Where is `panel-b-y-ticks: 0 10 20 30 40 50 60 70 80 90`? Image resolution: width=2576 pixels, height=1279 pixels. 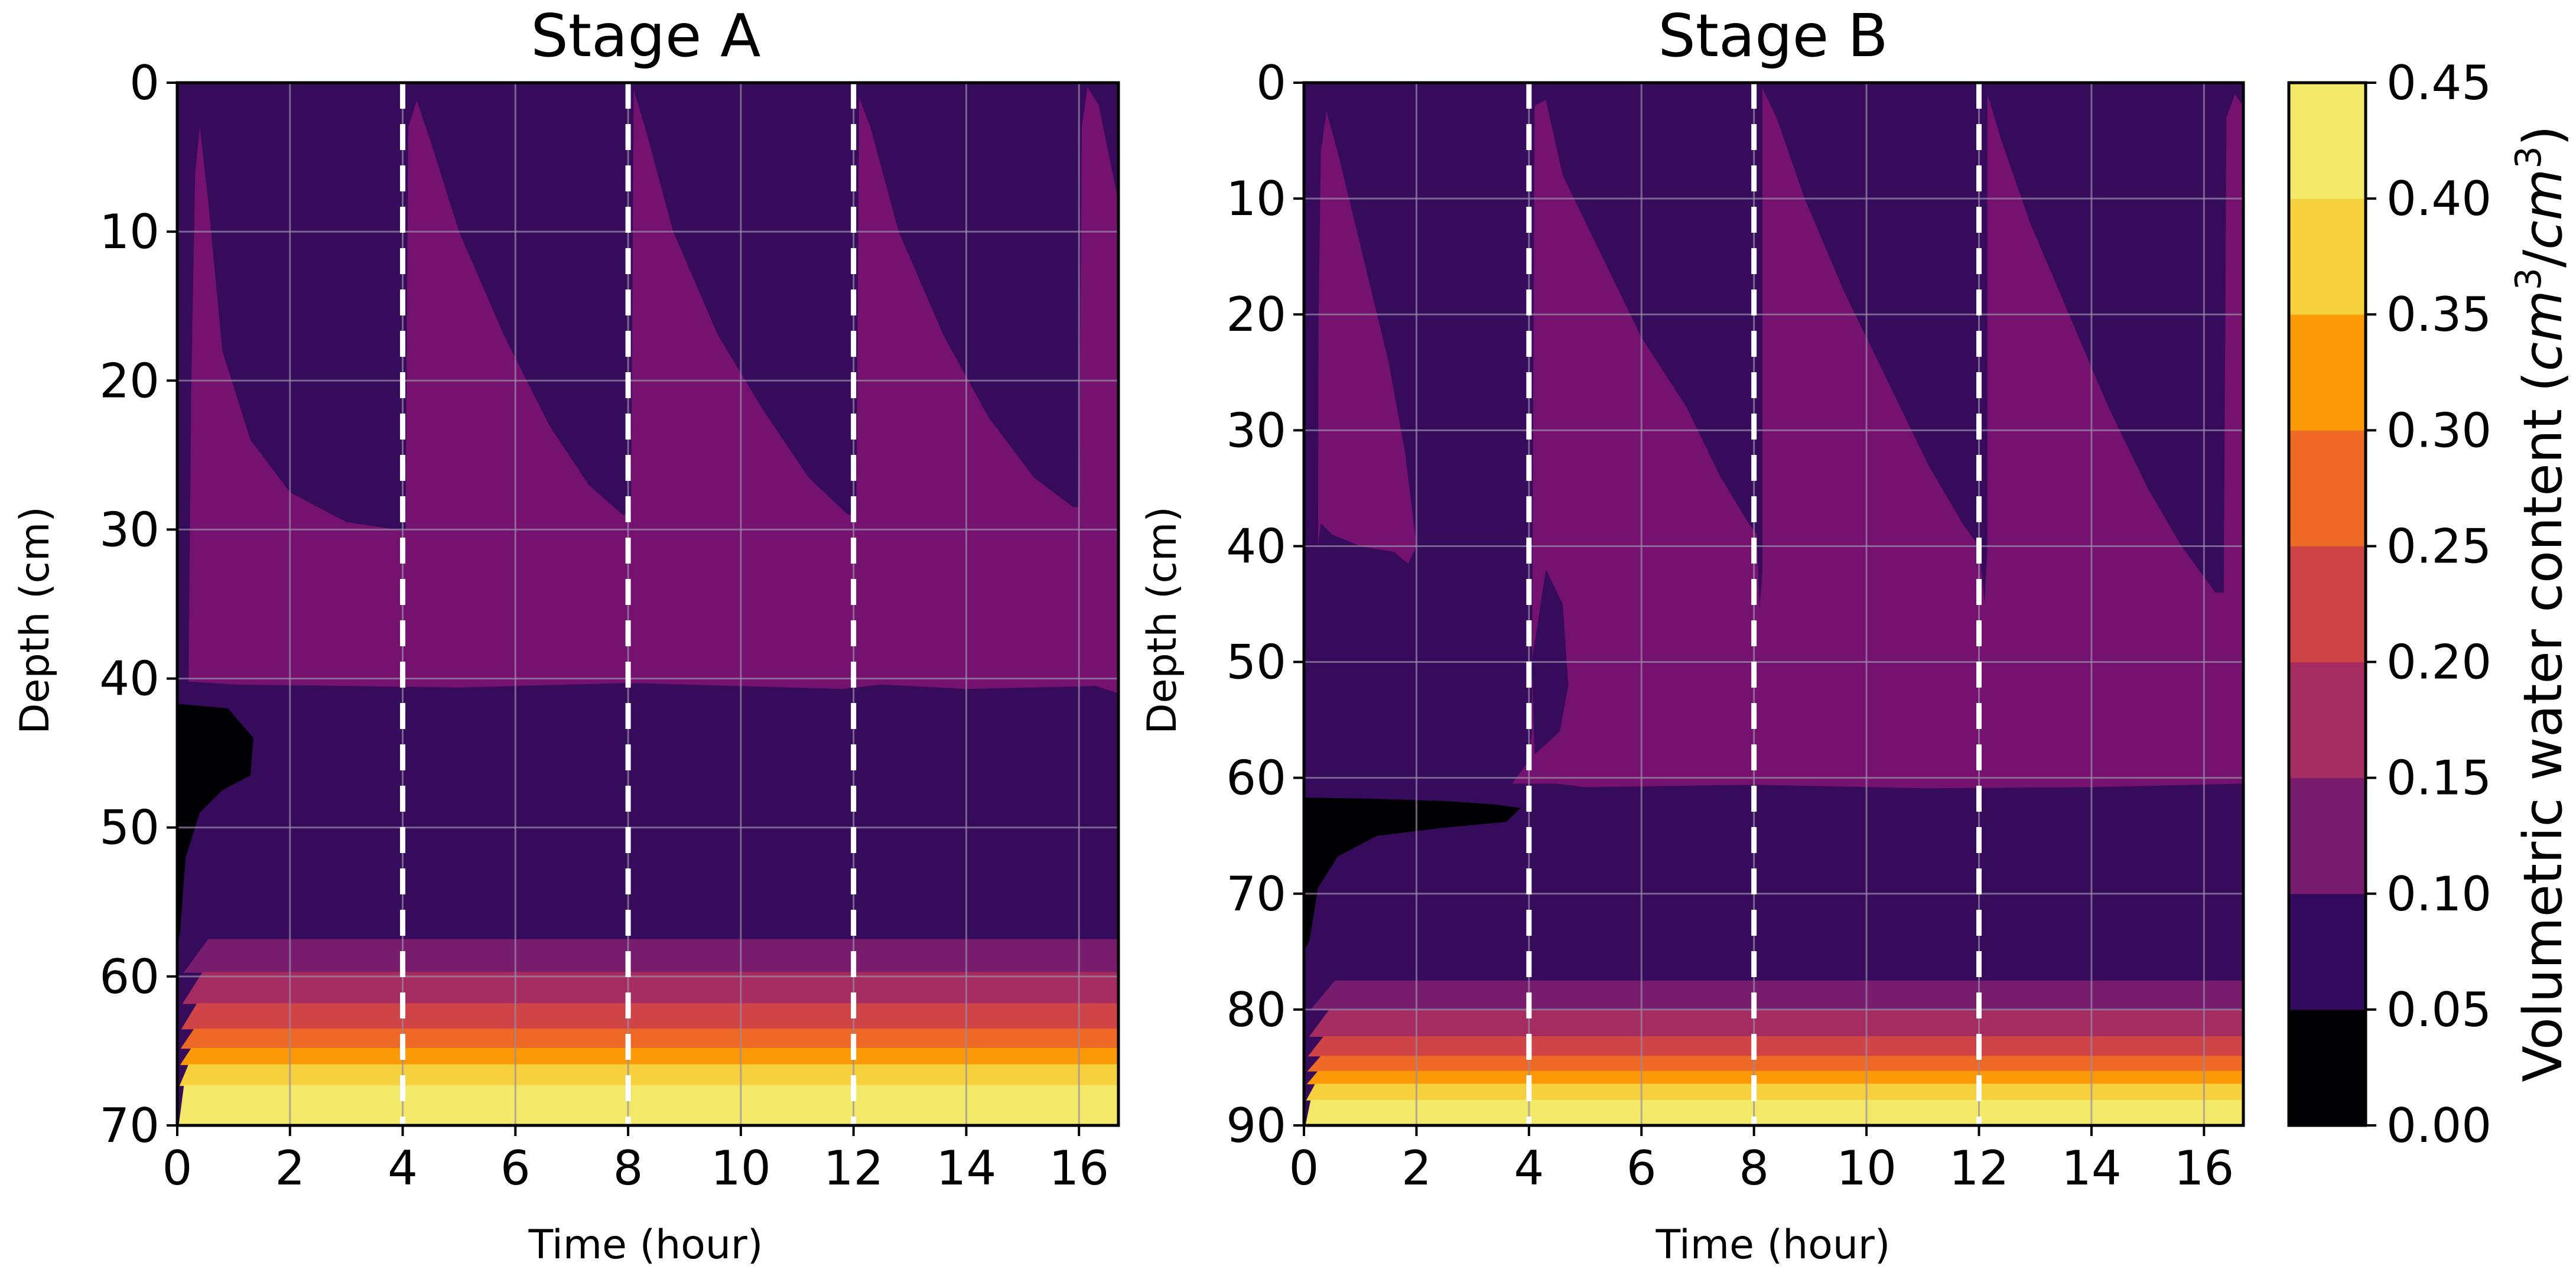 panel-b-y-ticks: 0 10 20 30 40 50 60 70 80 90 is located at coordinates (1265, 604).